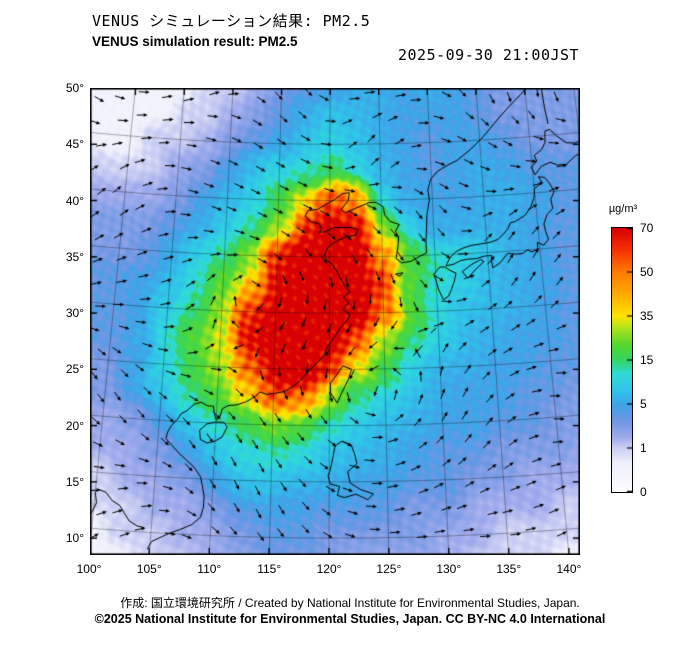 This screenshot has width=700, height=649. I want to click on lat-tick-label: 50°, so click(74, 88).